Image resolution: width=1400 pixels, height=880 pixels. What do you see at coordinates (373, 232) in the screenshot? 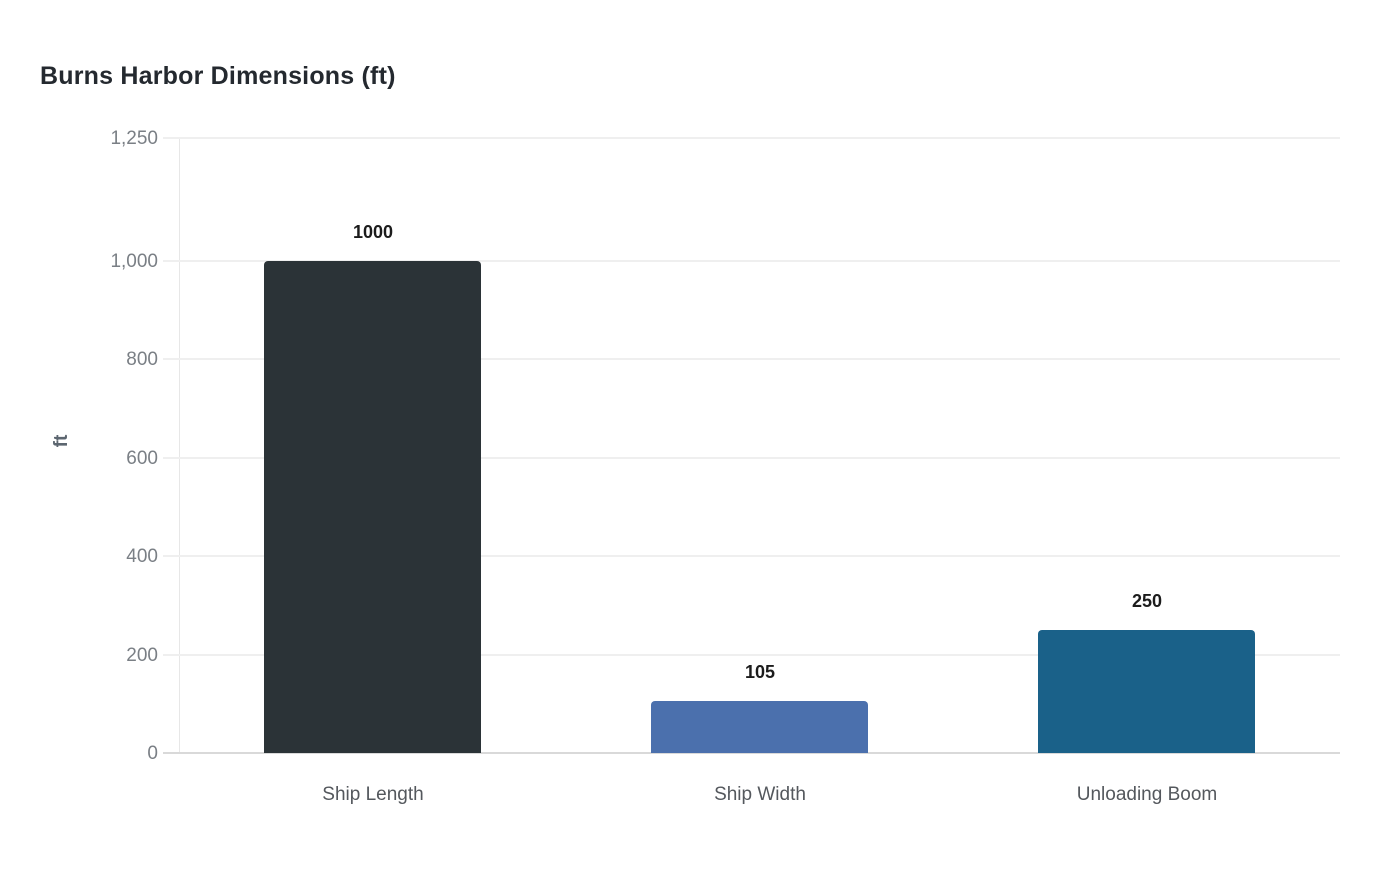
I see `bar-value-label: 1000` at bounding box center [373, 232].